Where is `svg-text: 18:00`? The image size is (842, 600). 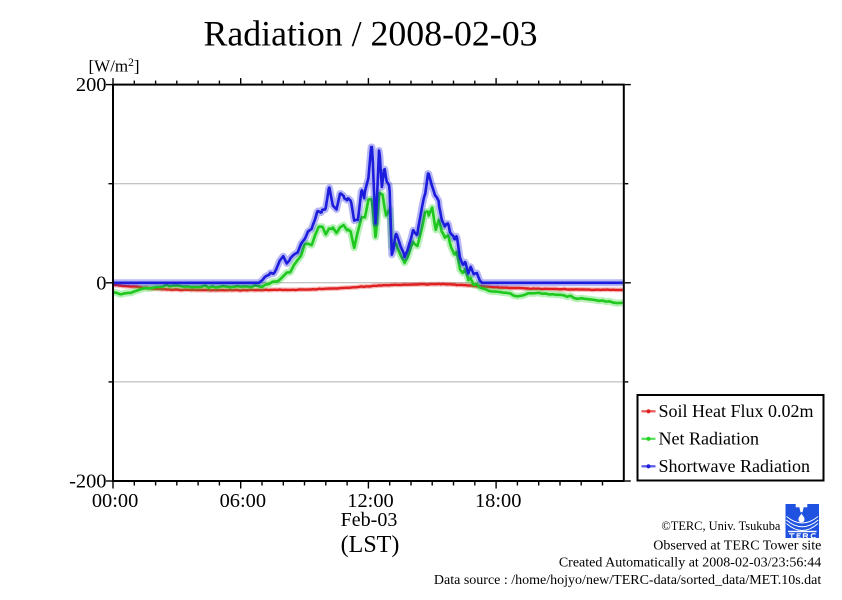
svg-text: 18:00 is located at coordinates (498, 501).